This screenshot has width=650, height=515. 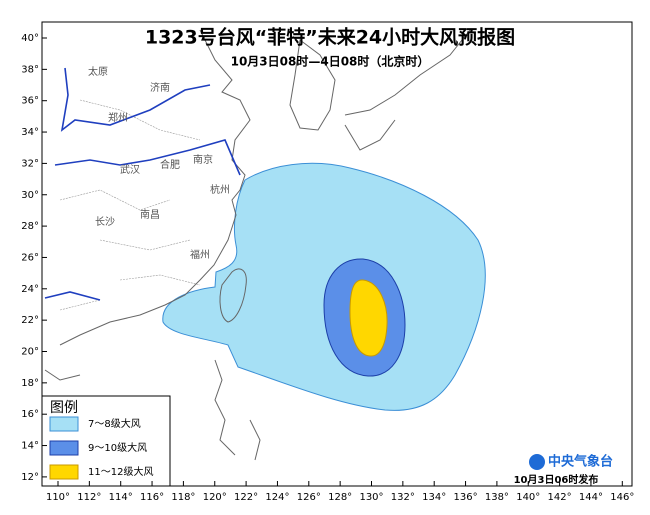 What do you see at coordinates (118, 117) in the screenshot?
I see `city-label: 郑州` at bounding box center [118, 117].